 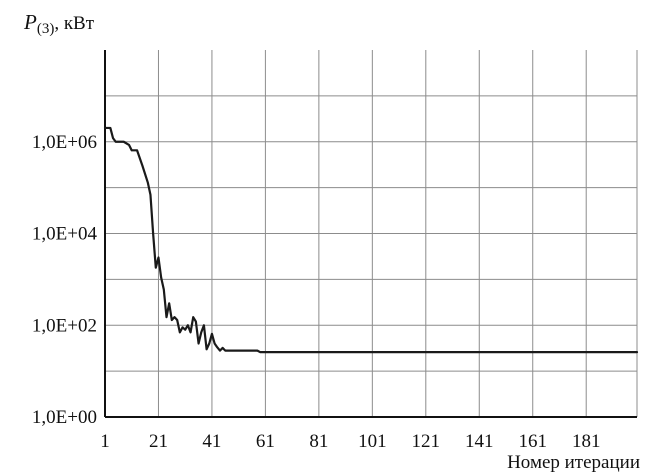 What do you see at coordinates (65, 280) in the screenshot?
I see `y-tick-labels: 1,0E+00 1,0E+02 1,0E+04 1,0E+06` at bounding box center [65, 280].